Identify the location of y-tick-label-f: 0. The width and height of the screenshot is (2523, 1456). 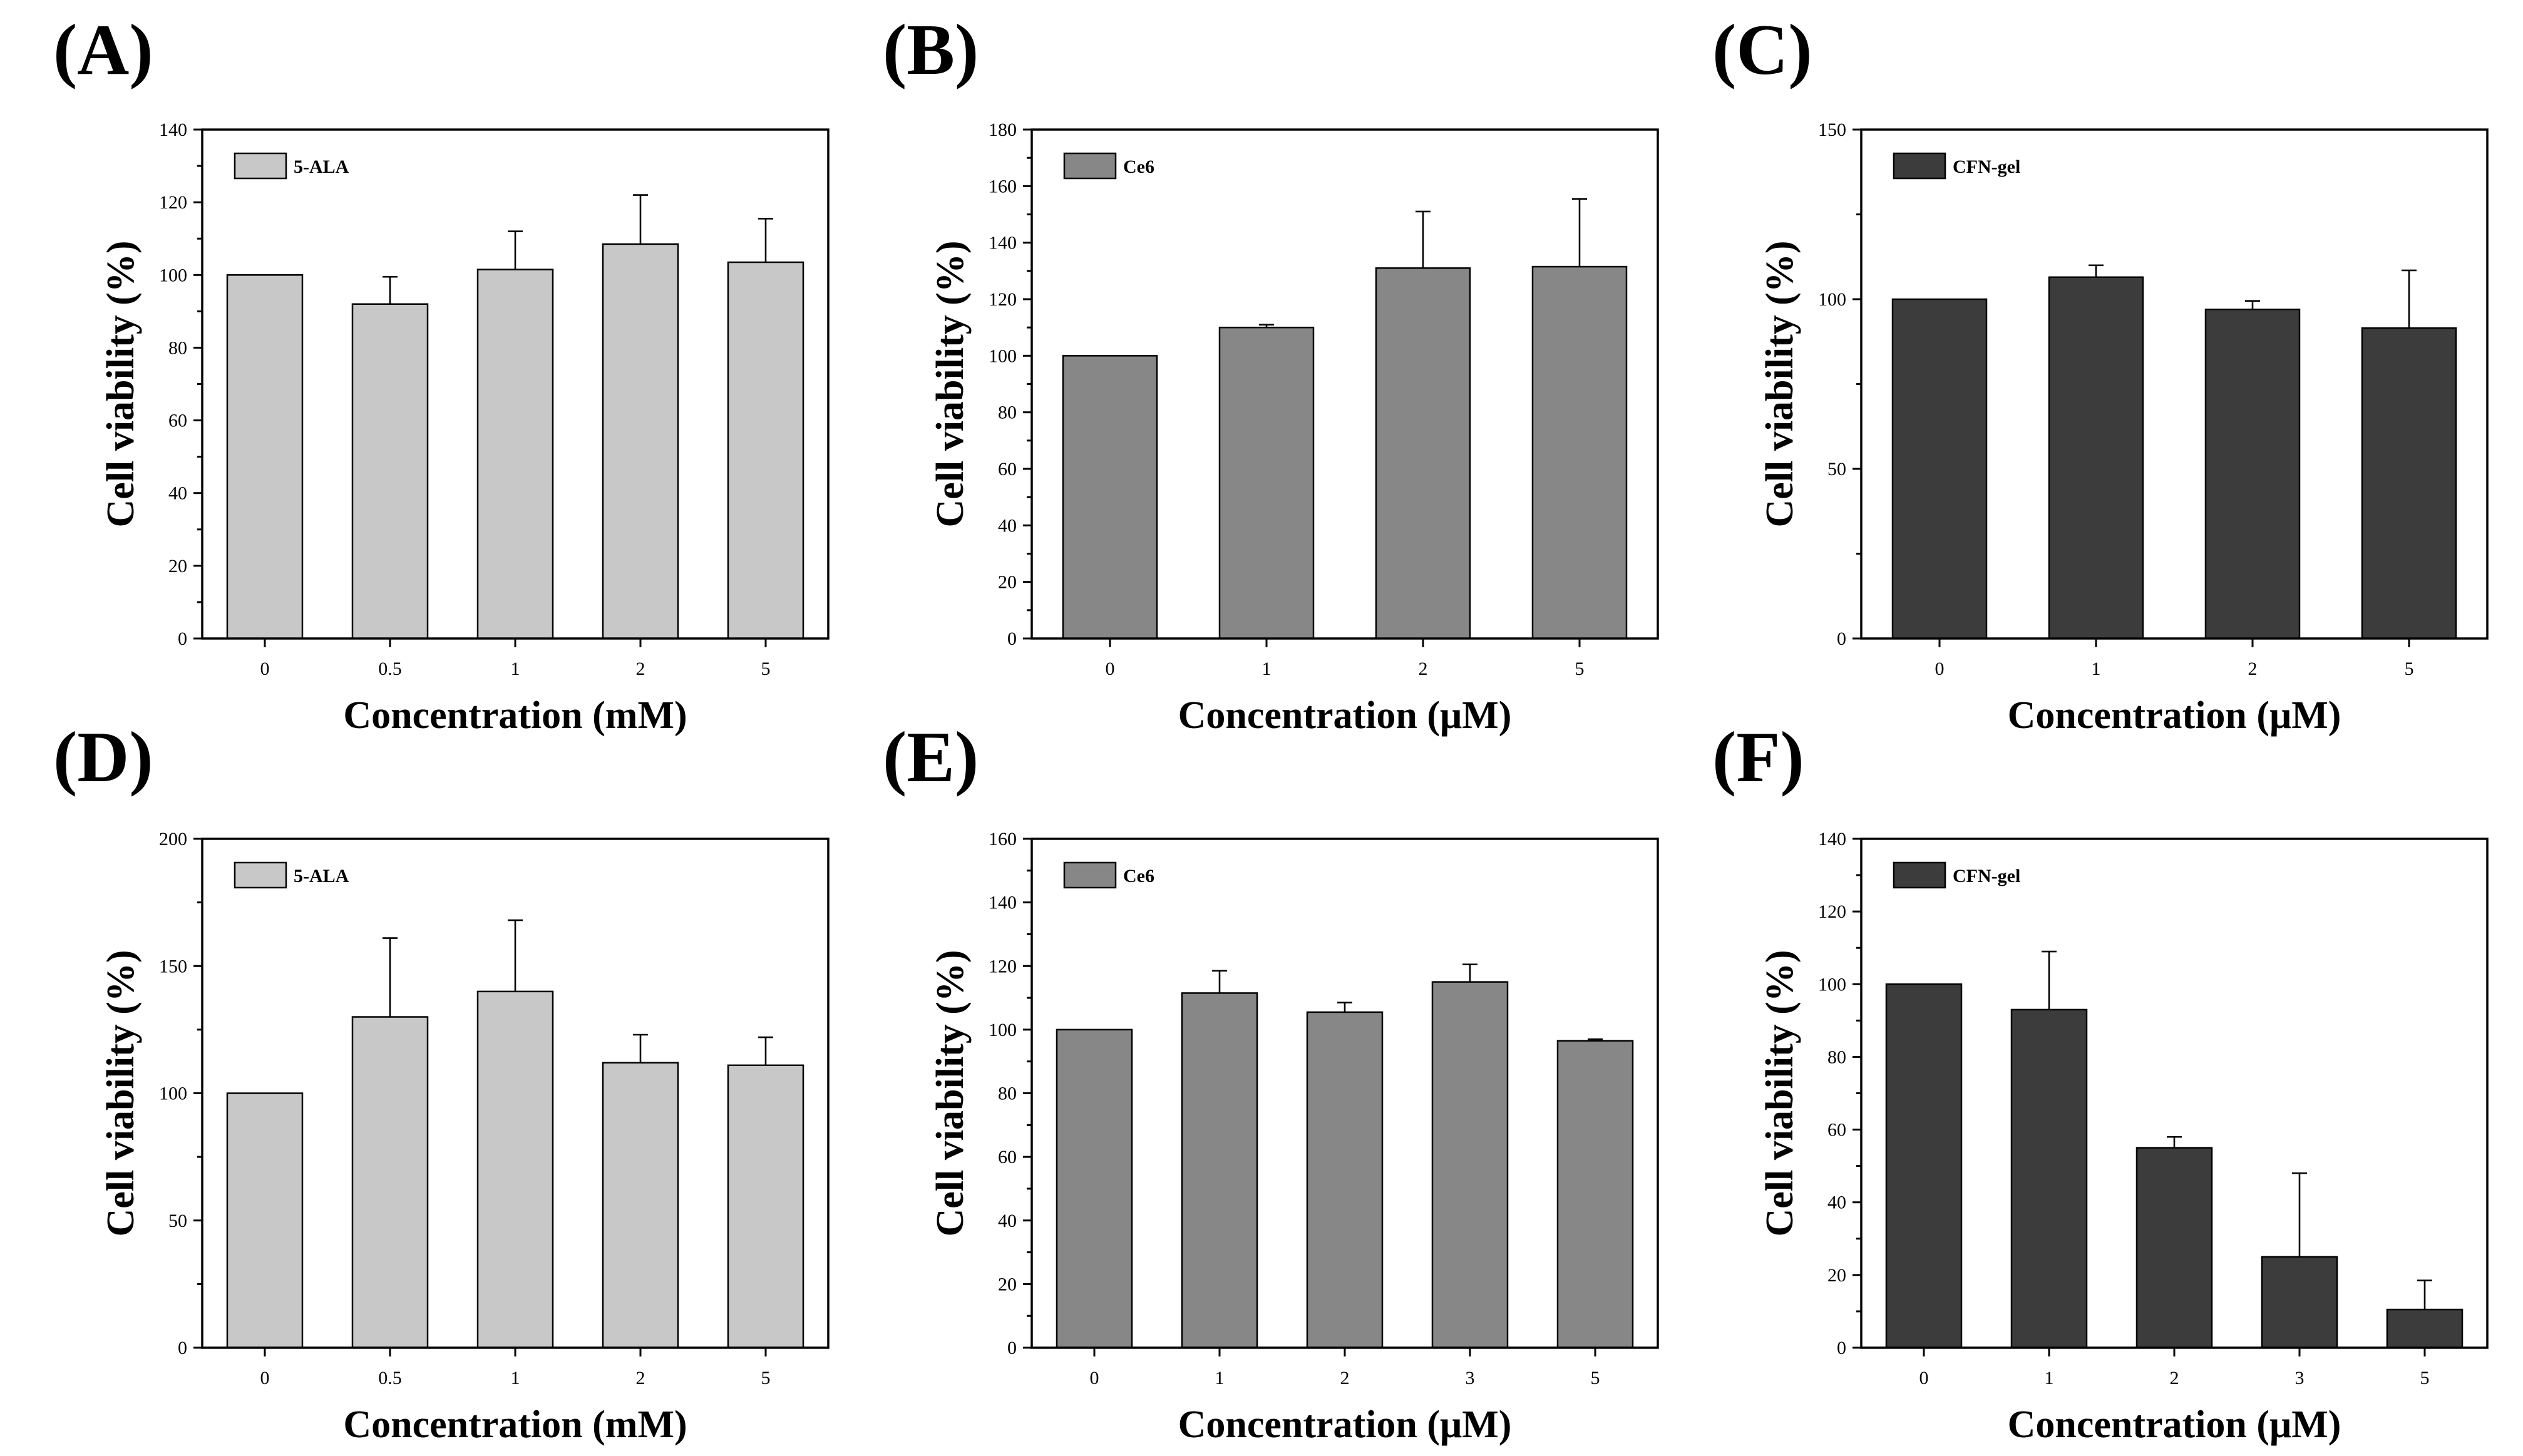
(1841, 1348).